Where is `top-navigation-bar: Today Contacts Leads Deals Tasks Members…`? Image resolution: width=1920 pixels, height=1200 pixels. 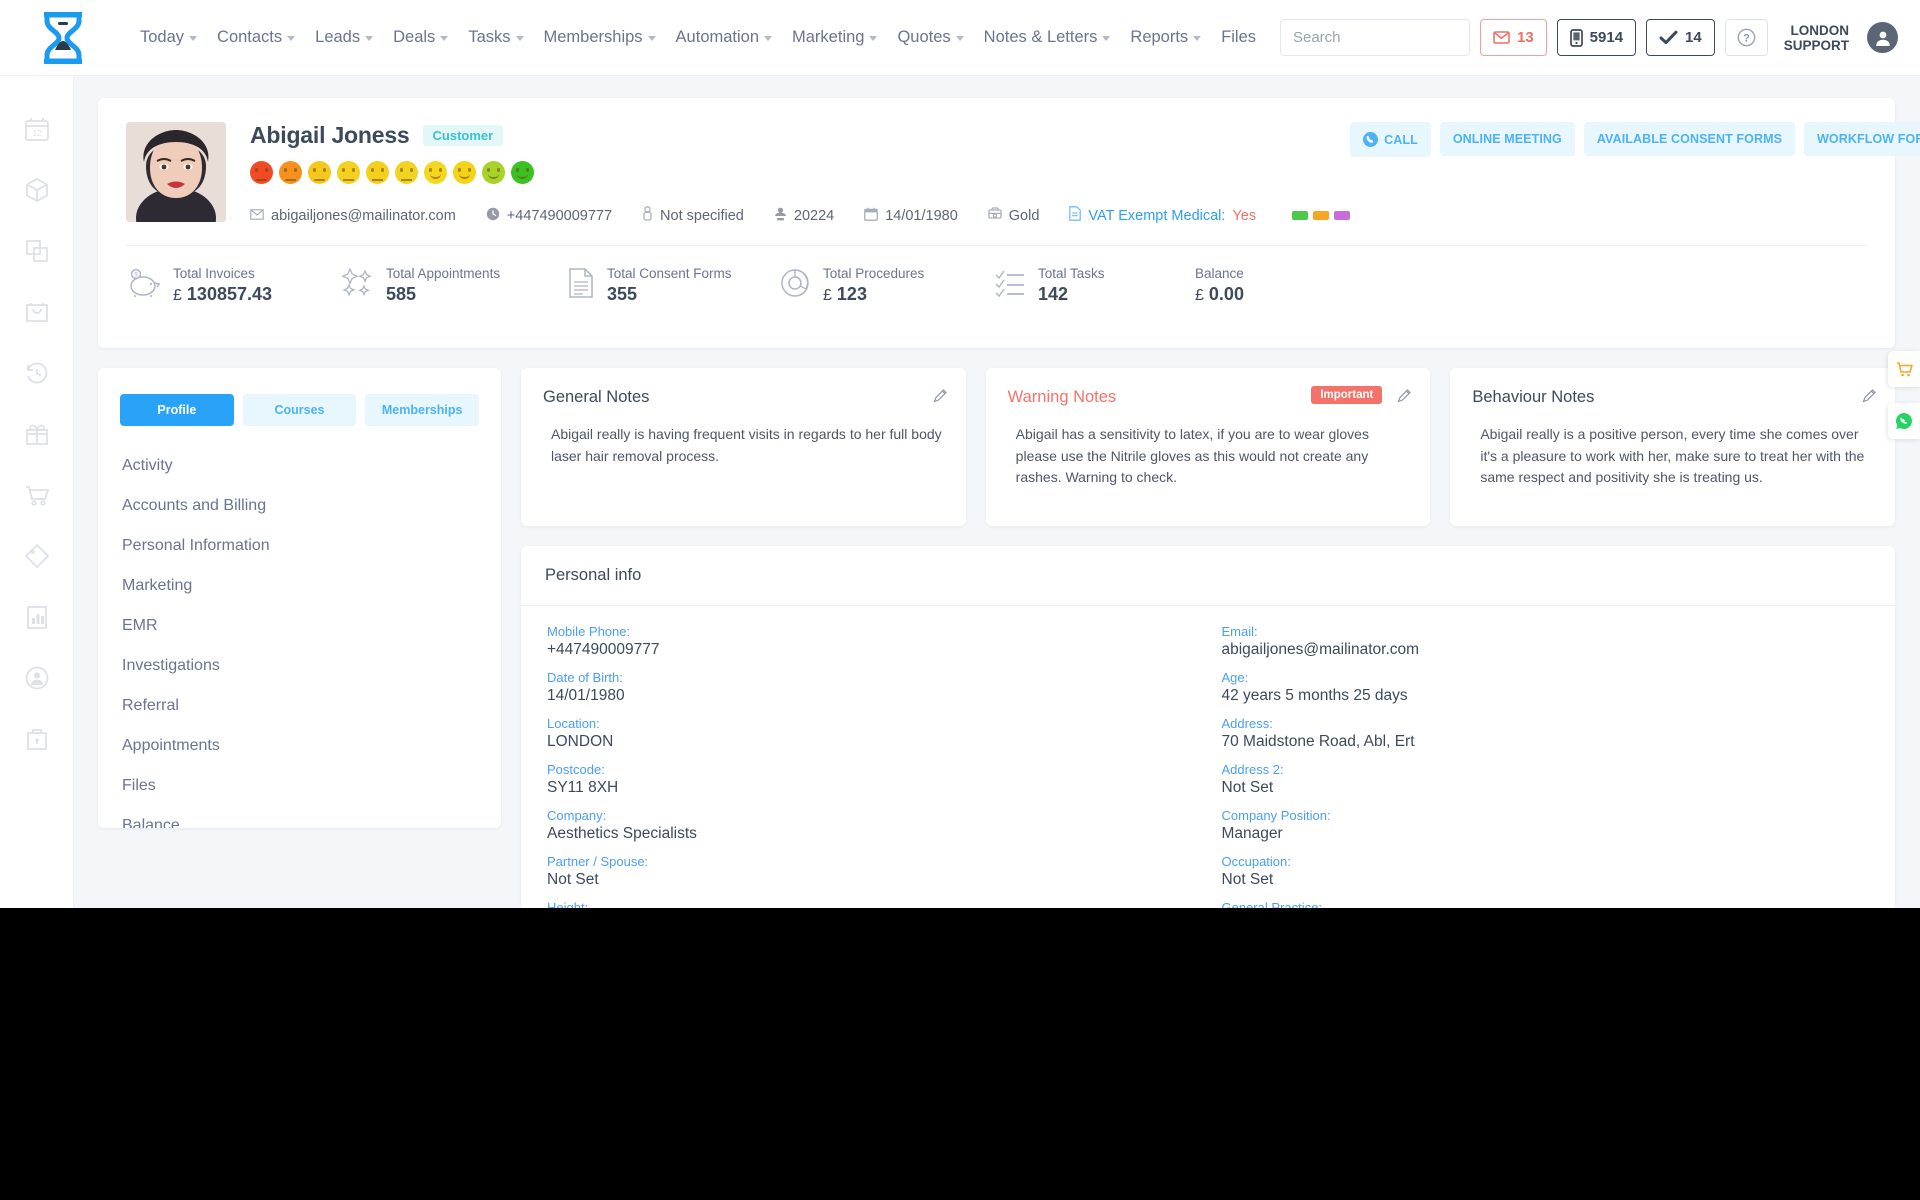 top-navigation-bar: Today Contacts Leads Deals Tasks Members… is located at coordinates (960, 38).